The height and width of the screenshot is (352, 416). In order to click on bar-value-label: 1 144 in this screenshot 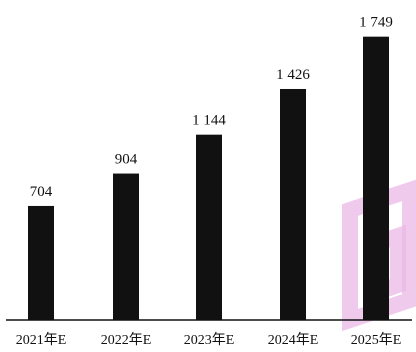, I will do `click(209, 121)`.